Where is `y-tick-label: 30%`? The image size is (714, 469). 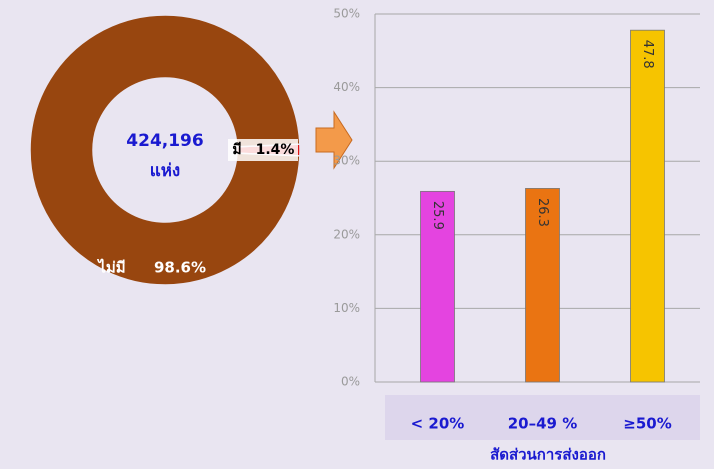
y-tick-label: 30% is located at coordinates (346, 161).